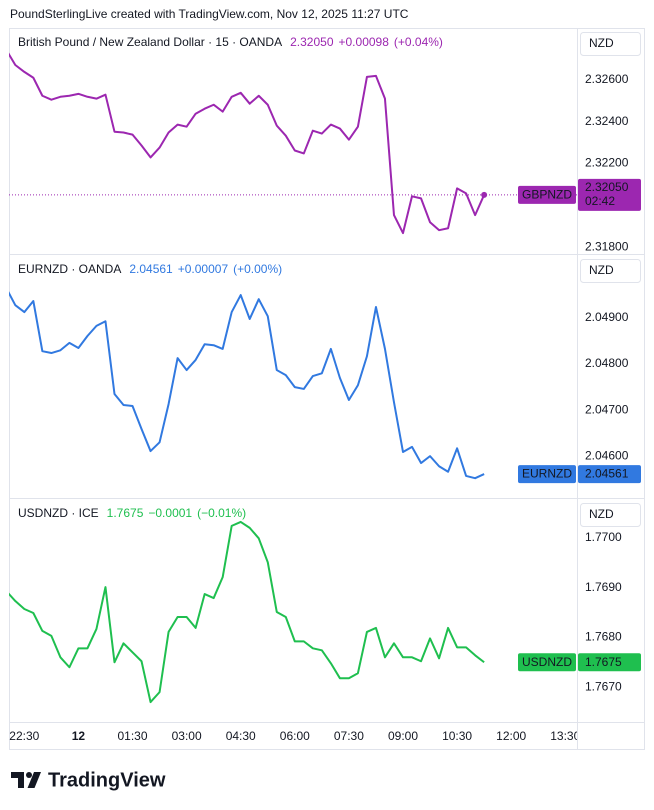 Image resolution: width=654 pixels, height=810 pixels. What do you see at coordinates (607, 79) in the screenshot?
I see `y-tick-label: 2.32600` at bounding box center [607, 79].